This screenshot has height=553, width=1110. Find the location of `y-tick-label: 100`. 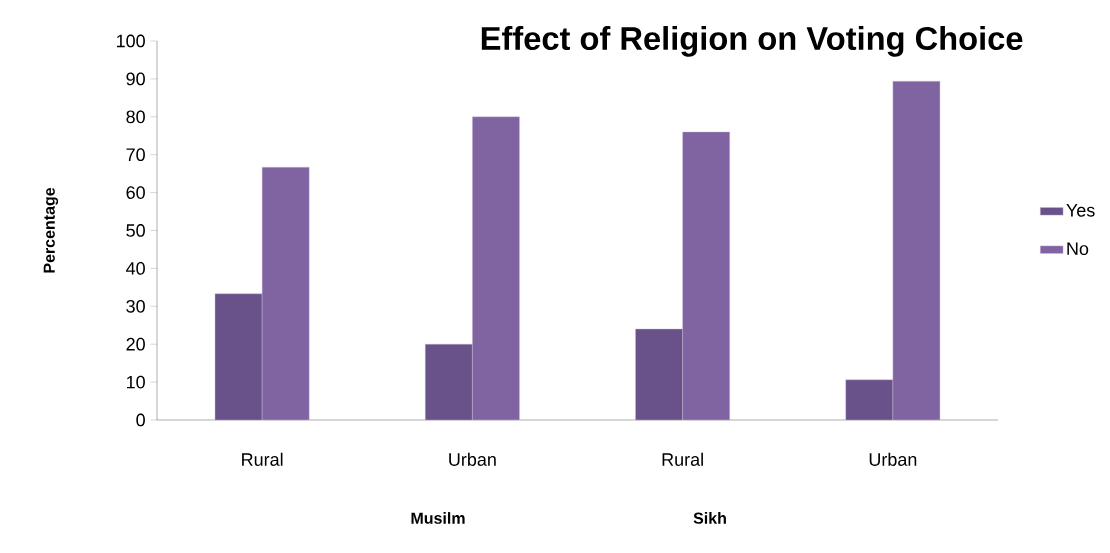

y-tick-label: 100 is located at coordinates (130, 41).